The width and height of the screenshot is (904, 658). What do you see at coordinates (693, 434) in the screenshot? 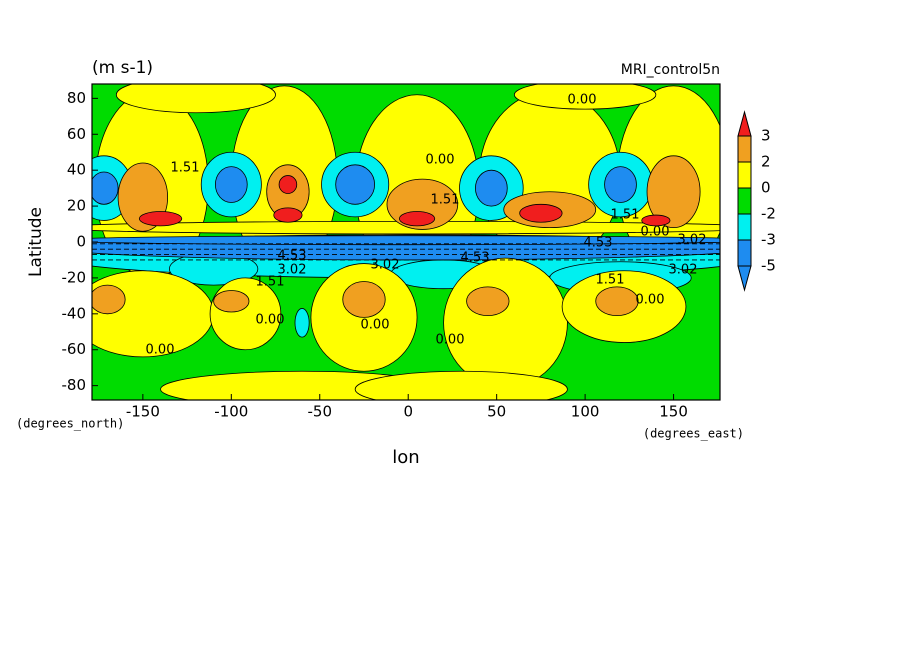
I see `x-unit: (degrees_east)` at bounding box center [693, 434].